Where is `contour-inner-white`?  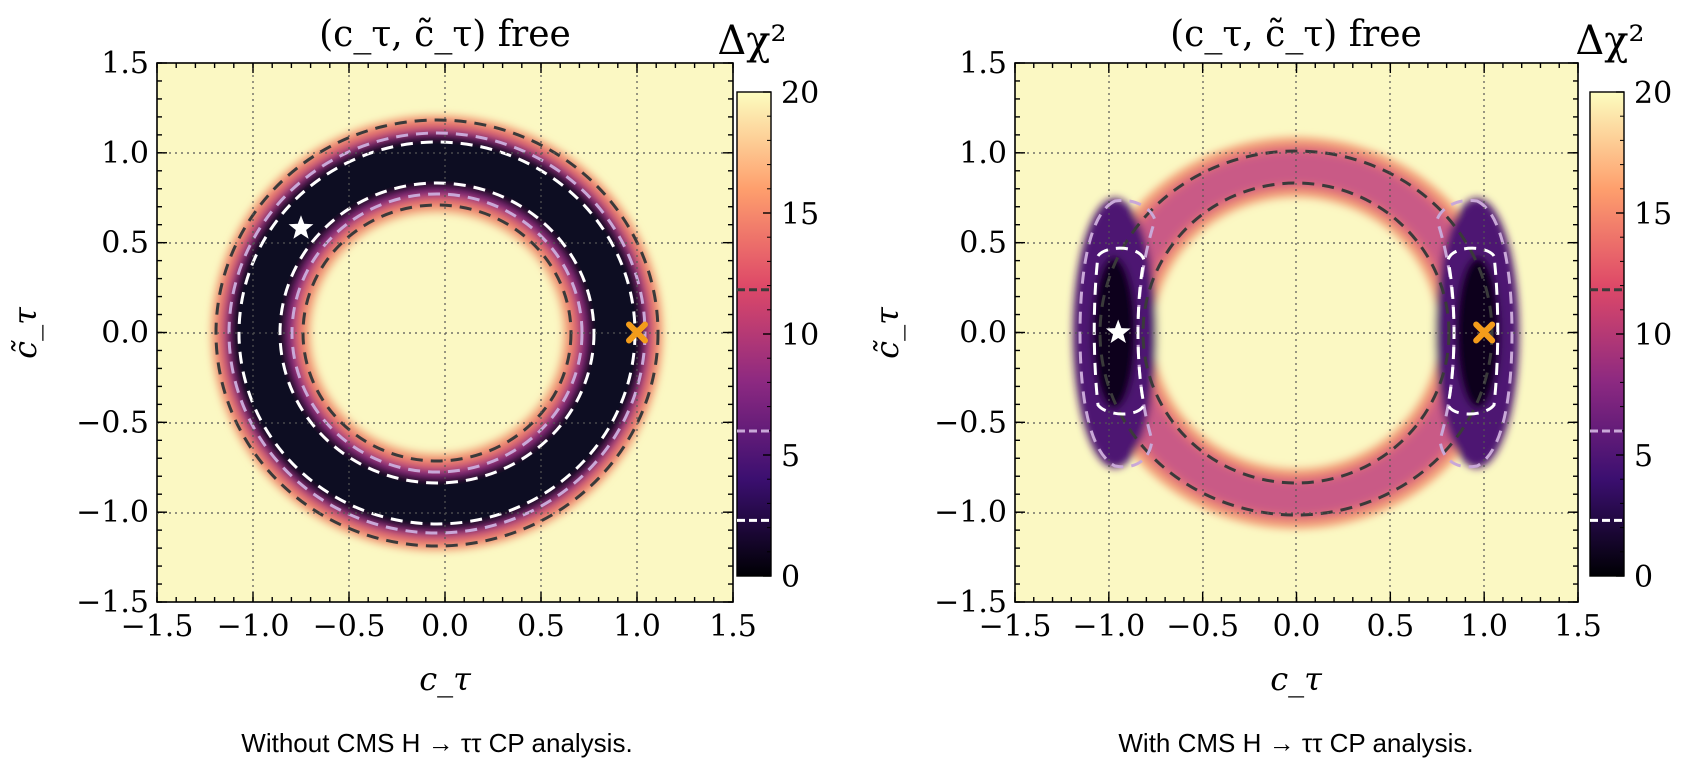
contour-inner-white is located at coordinates (437, 333).